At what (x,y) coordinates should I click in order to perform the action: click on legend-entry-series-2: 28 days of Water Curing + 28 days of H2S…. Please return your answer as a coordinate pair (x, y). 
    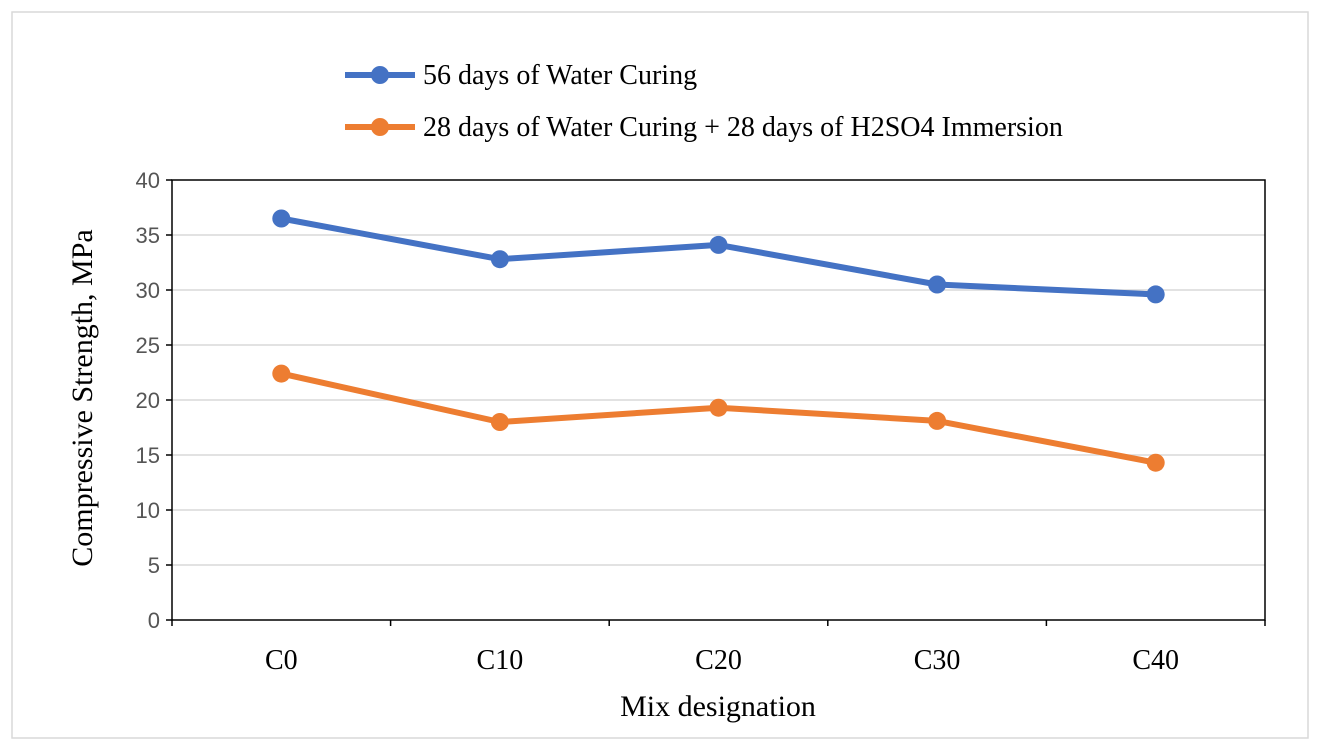
    Looking at the image, I should click on (704, 127).